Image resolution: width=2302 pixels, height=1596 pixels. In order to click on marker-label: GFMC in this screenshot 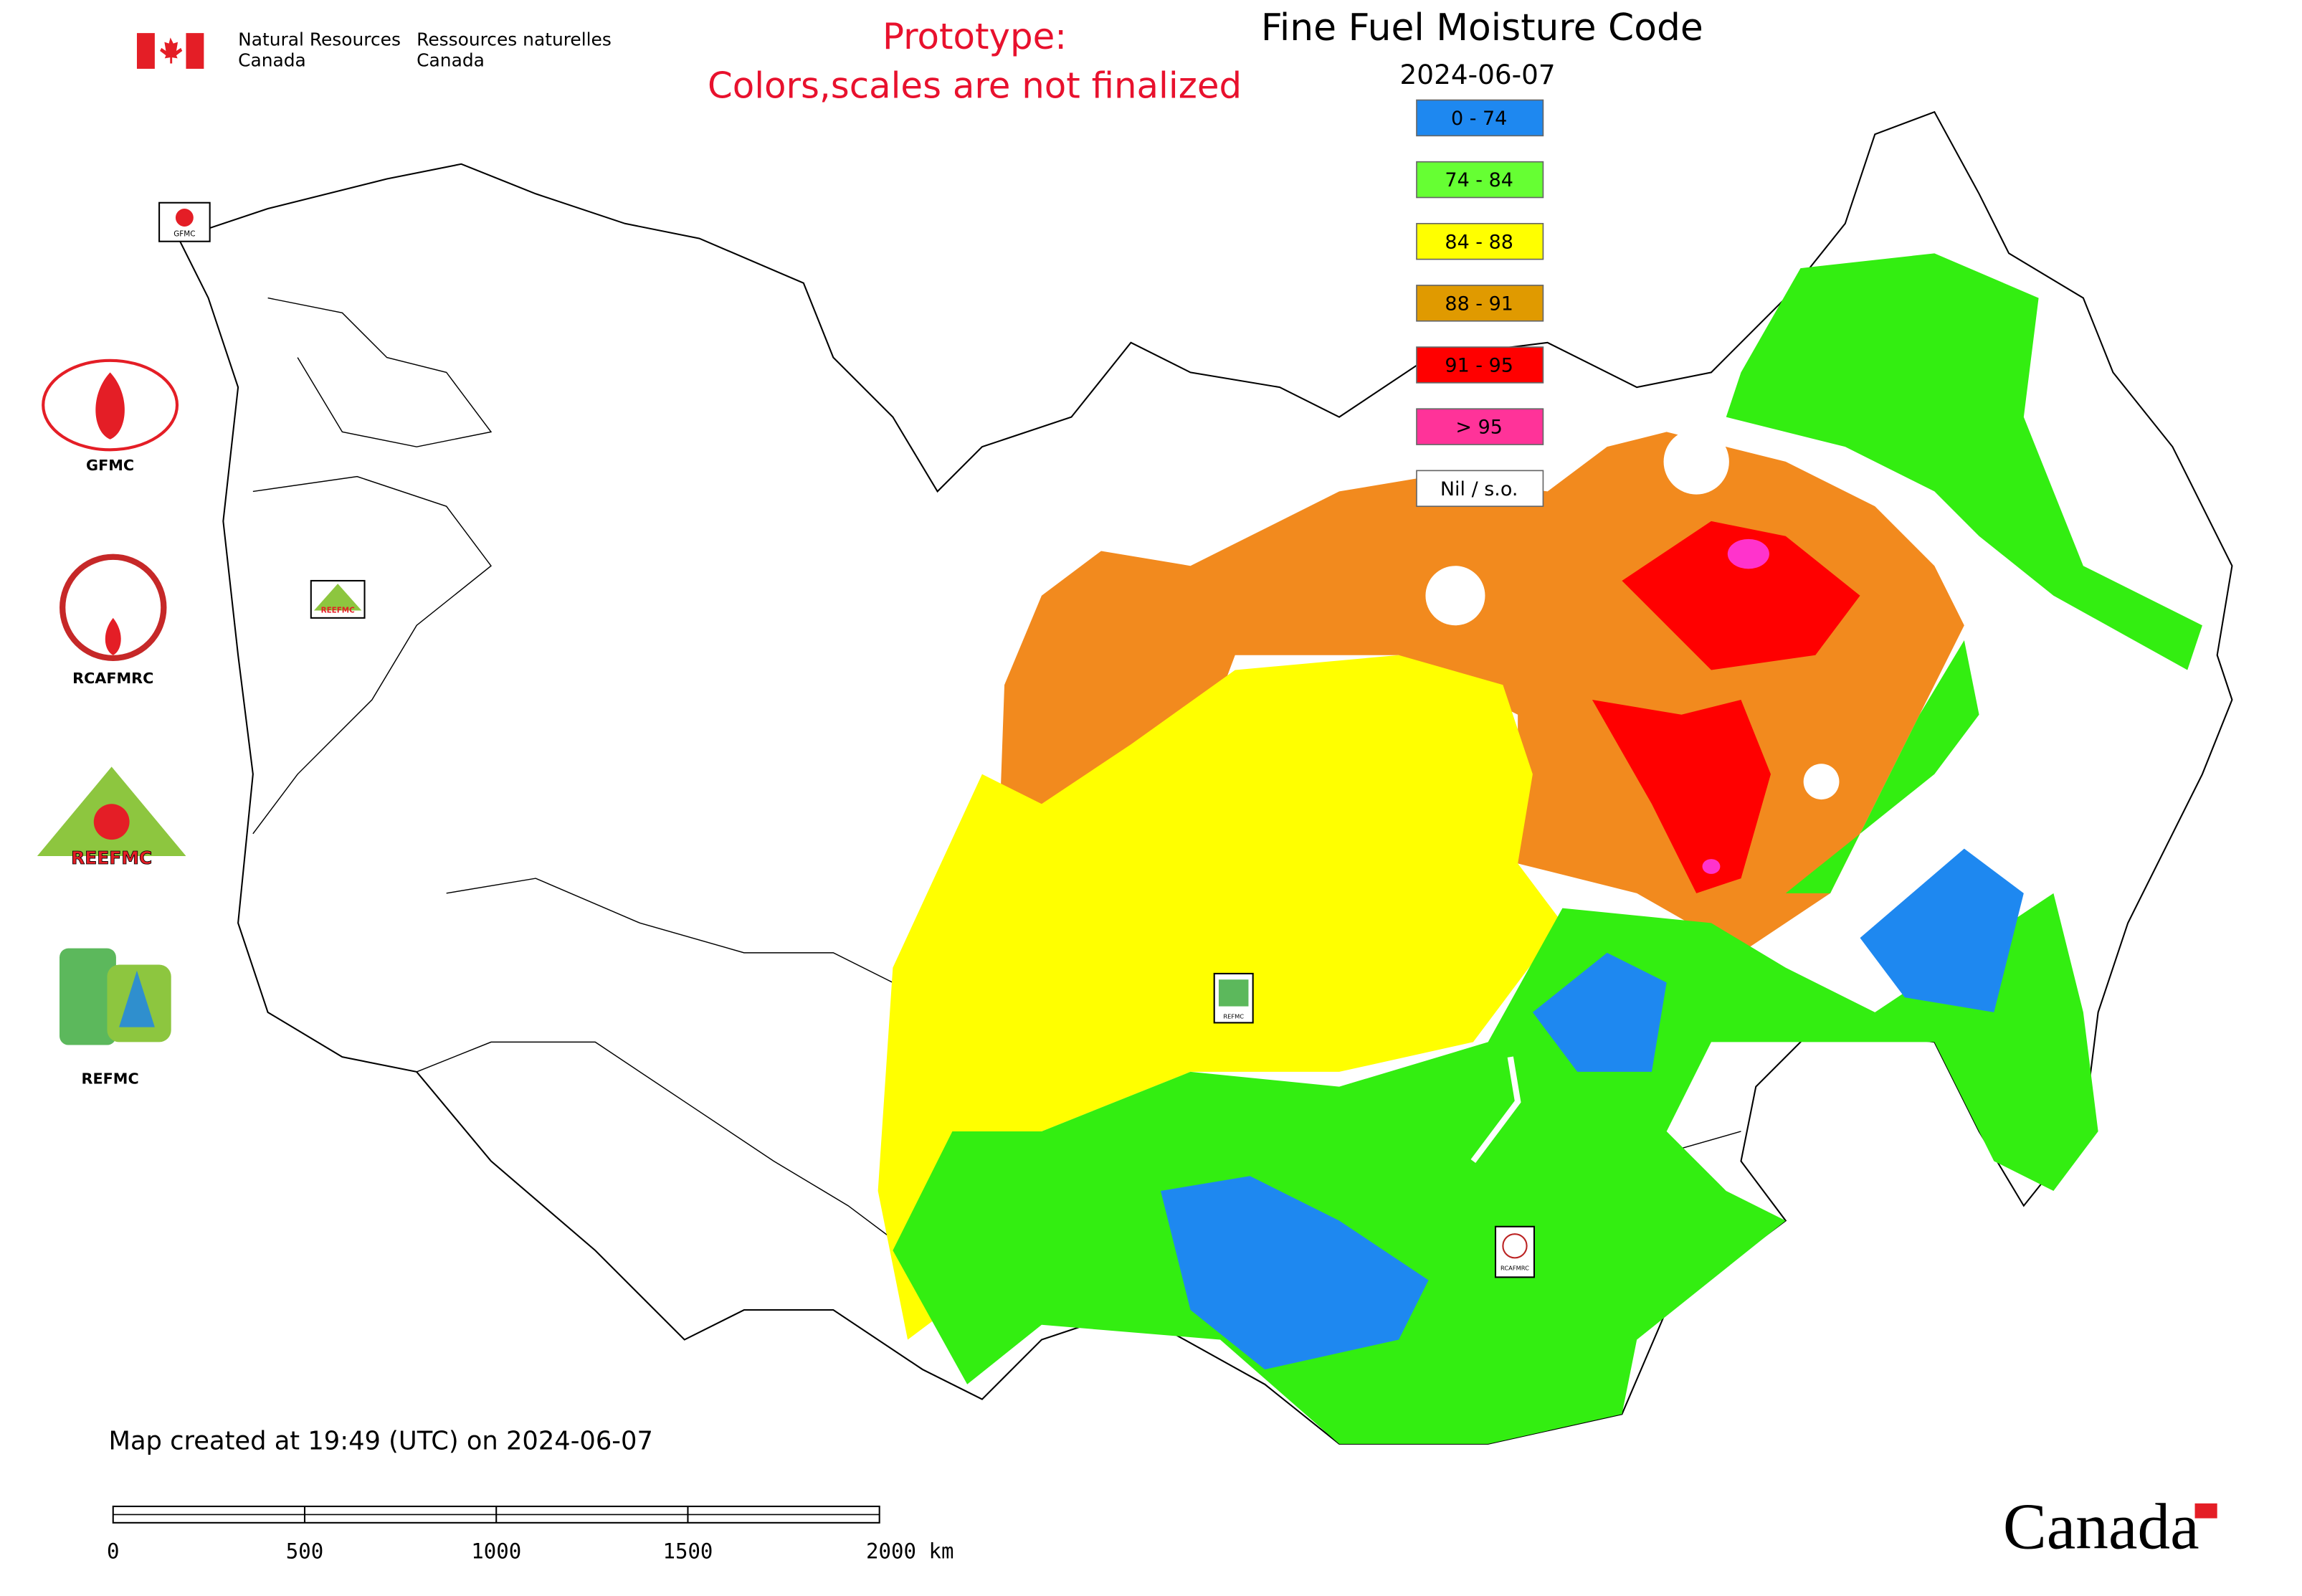, I will do `click(184, 233)`.